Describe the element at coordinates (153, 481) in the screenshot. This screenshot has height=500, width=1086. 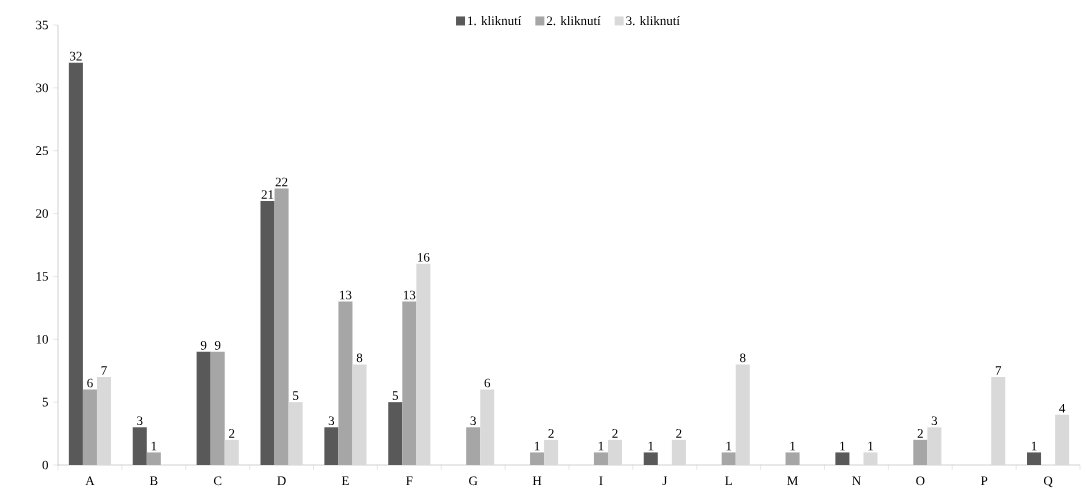
I see `x-tick-label: B` at that location.